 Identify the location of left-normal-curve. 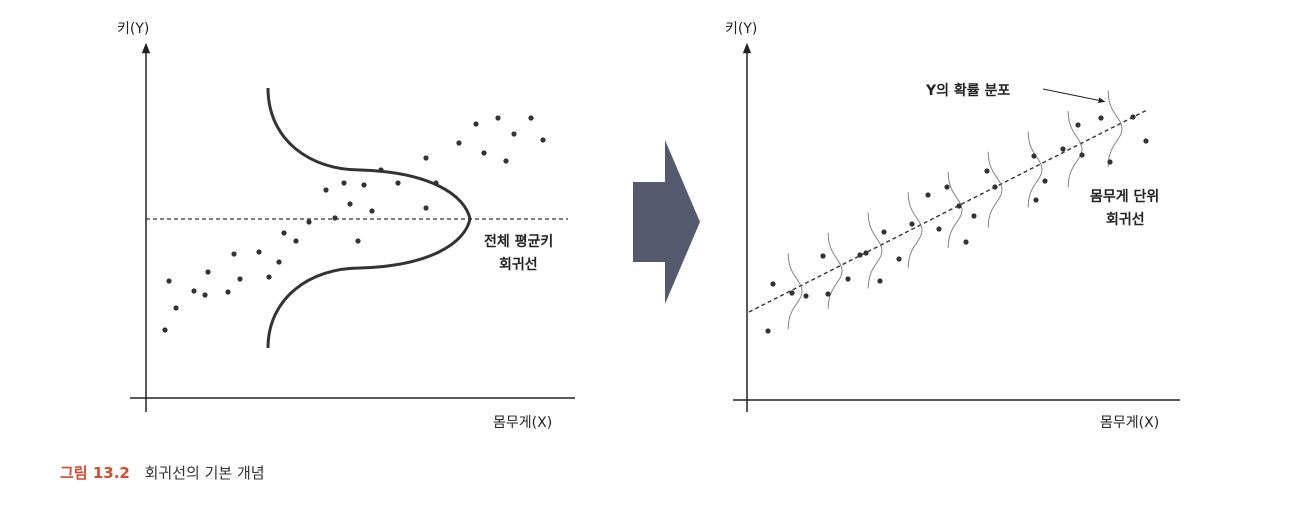
(369, 218).